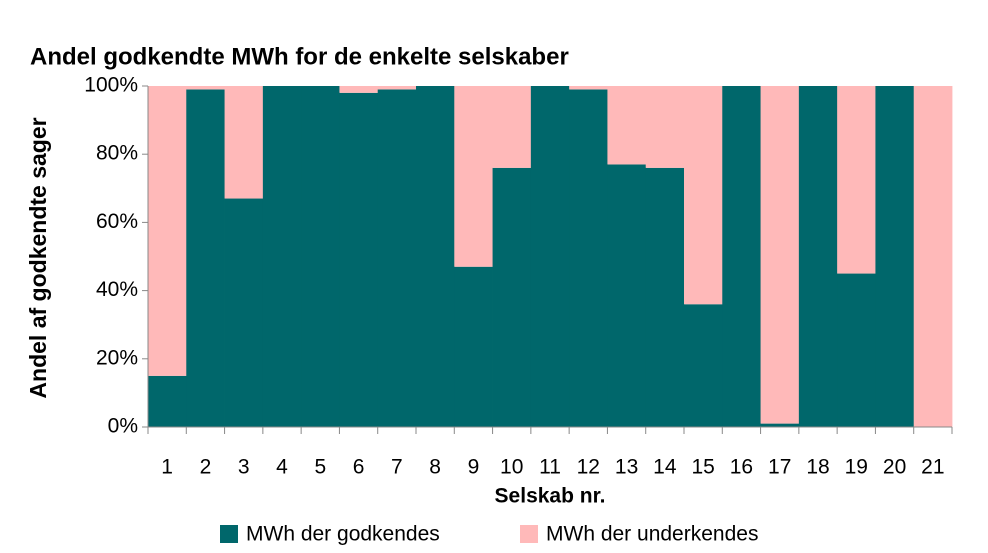  Describe the element at coordinates (117, 153) in the screenshot. I see `y-tick-label: 80%` at that location.